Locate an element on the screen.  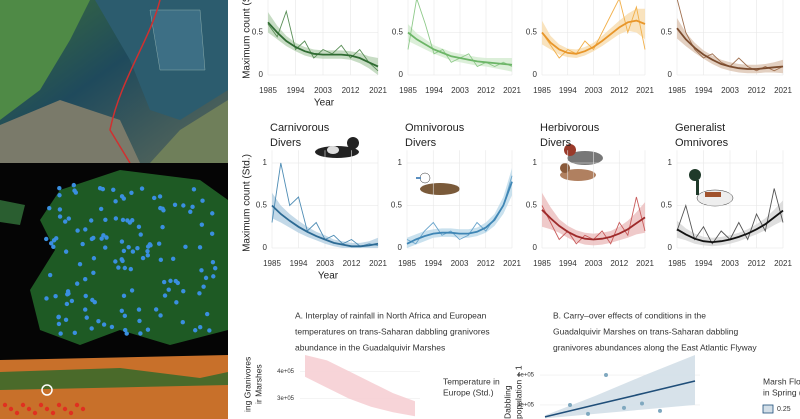
panel-title: Omnivores is located at coordinates (702, 143).